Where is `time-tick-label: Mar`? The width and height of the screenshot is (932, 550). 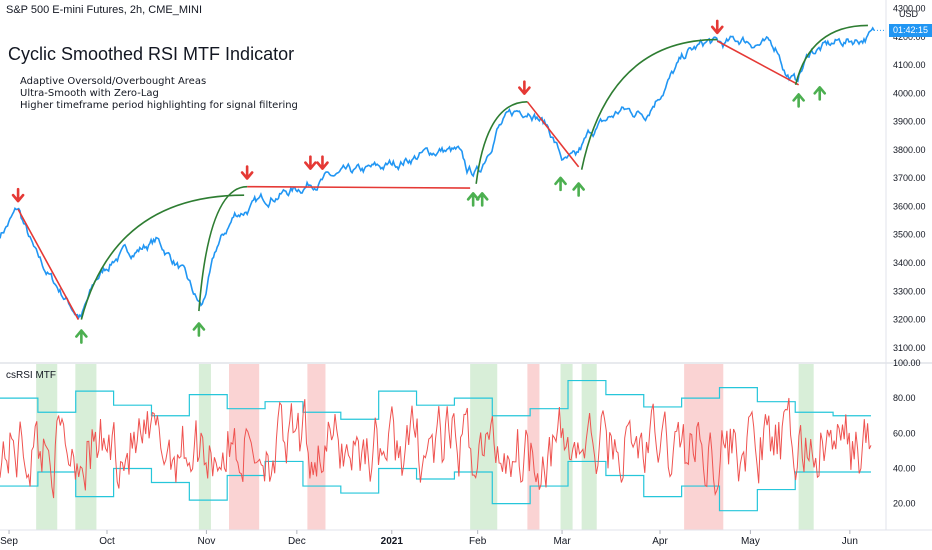
time-tick-label: Mar is located at coordinates (562, 541).